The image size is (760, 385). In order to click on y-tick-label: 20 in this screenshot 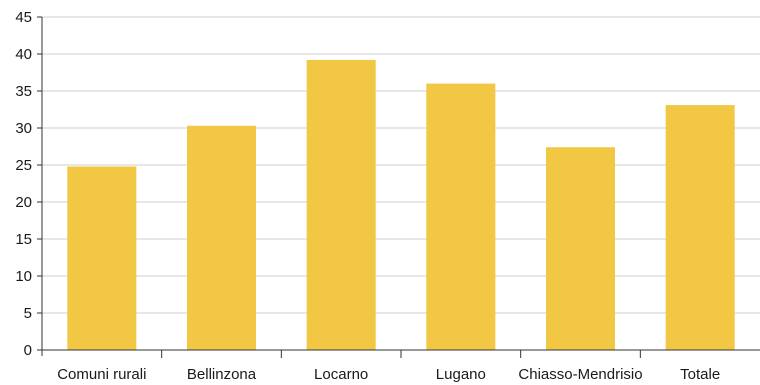, I will do `click(23, 202)`.